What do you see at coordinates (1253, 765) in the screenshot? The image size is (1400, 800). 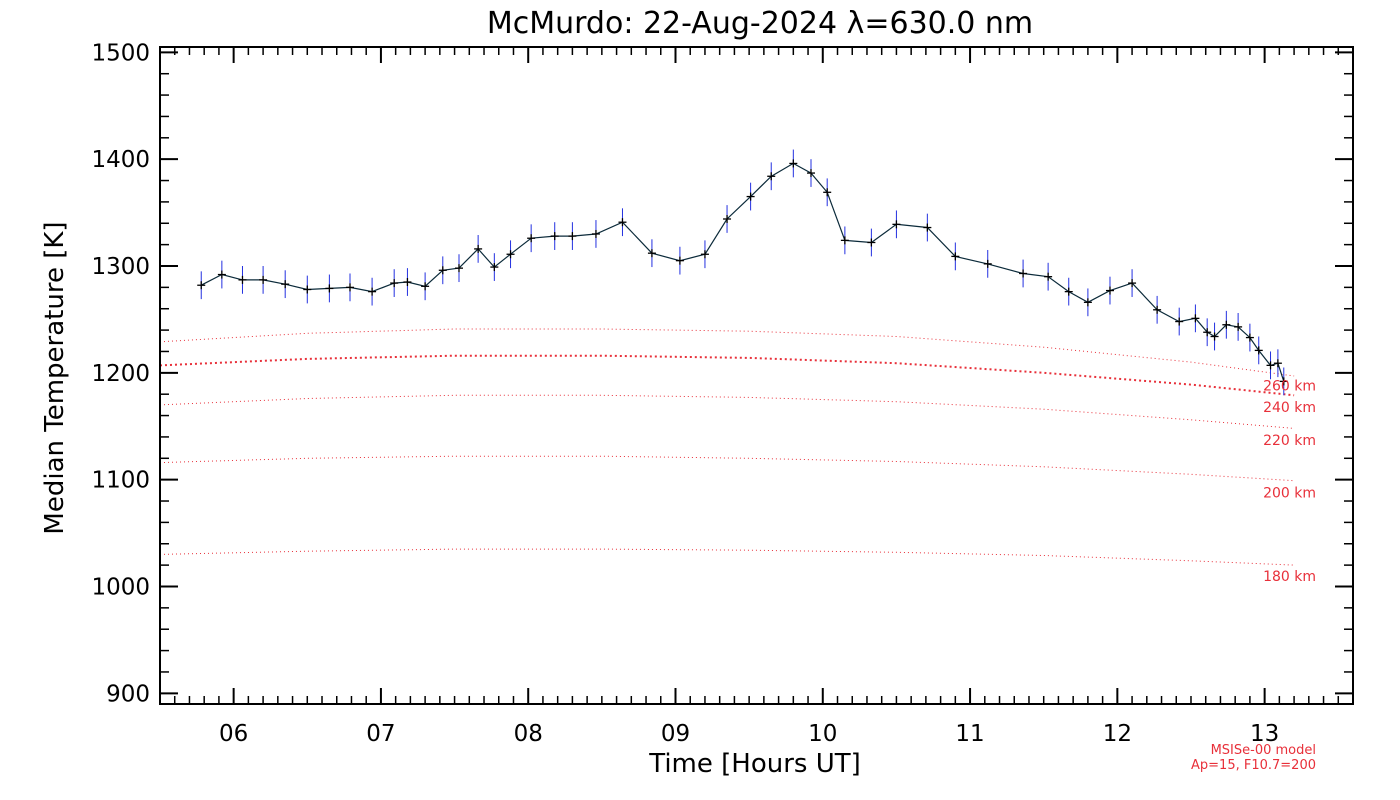 I see `model-note: Ap=15, F10.7=200` at bounding box center [1253, 765].